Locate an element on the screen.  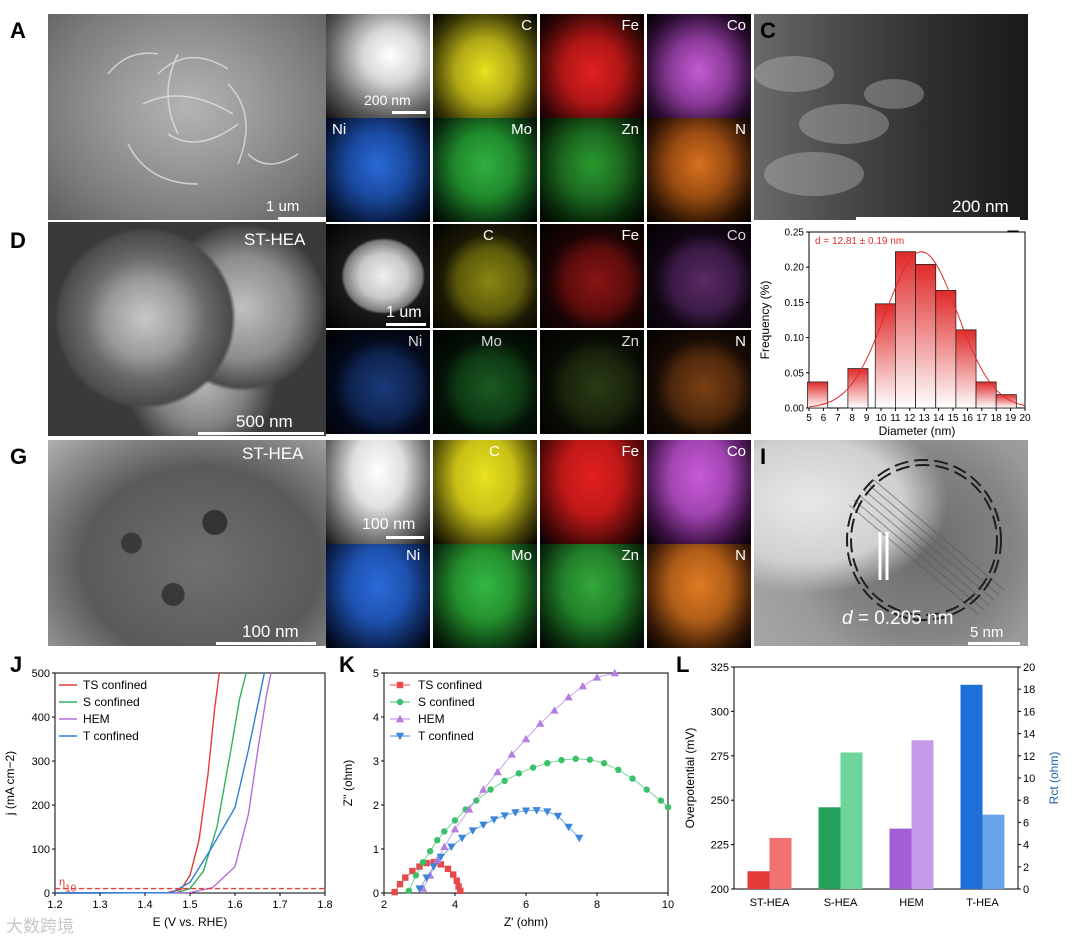
scale-label: 500 nm is located at coordinates (264, 421).